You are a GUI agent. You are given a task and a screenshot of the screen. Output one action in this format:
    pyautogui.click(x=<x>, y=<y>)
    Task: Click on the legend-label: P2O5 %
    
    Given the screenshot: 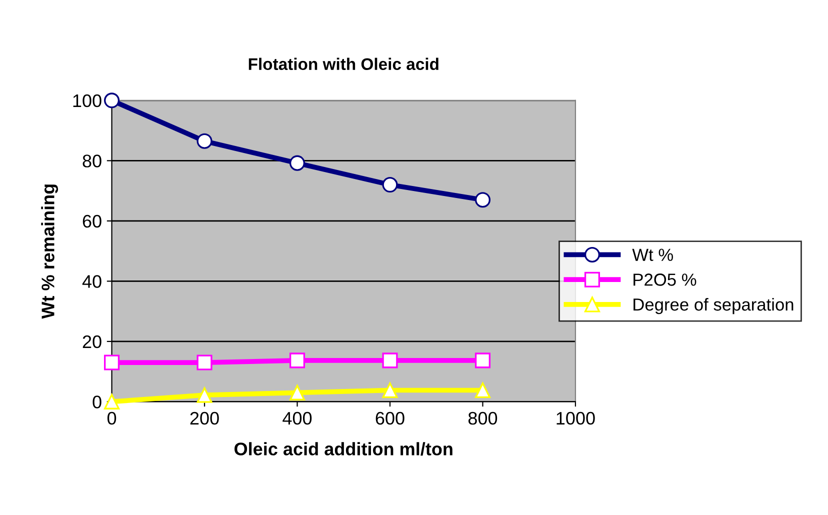 What is the action you would take?
    pyautogui.click(x=665, y=280)
    